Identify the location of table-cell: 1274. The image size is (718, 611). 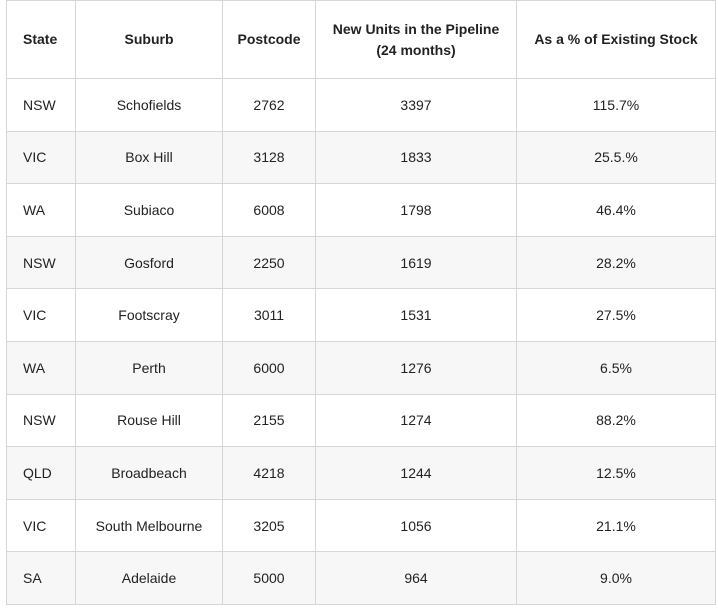
(416, 420).